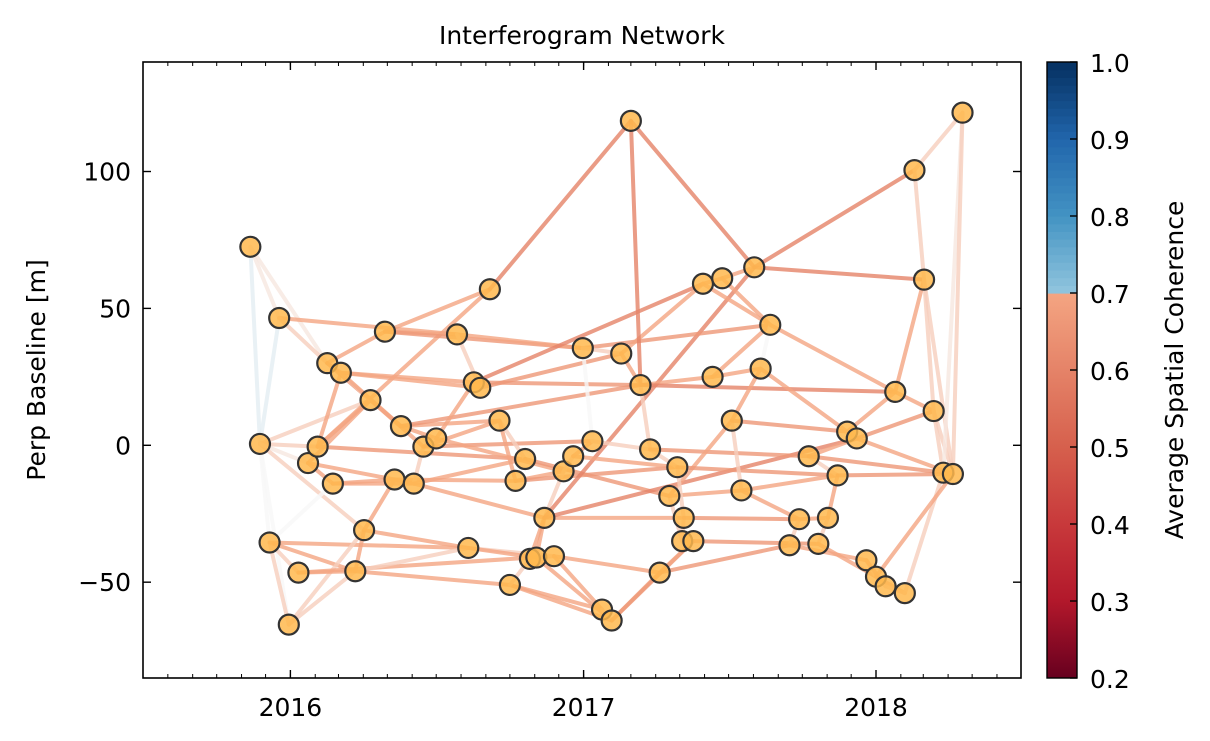  Describe the element at coordinates (1088, 371) in the screenshot. I see `colorbar: 0.2 0.3 0.4 0.5 0.6 0.7 0.8 0.9 1.0` at that location.